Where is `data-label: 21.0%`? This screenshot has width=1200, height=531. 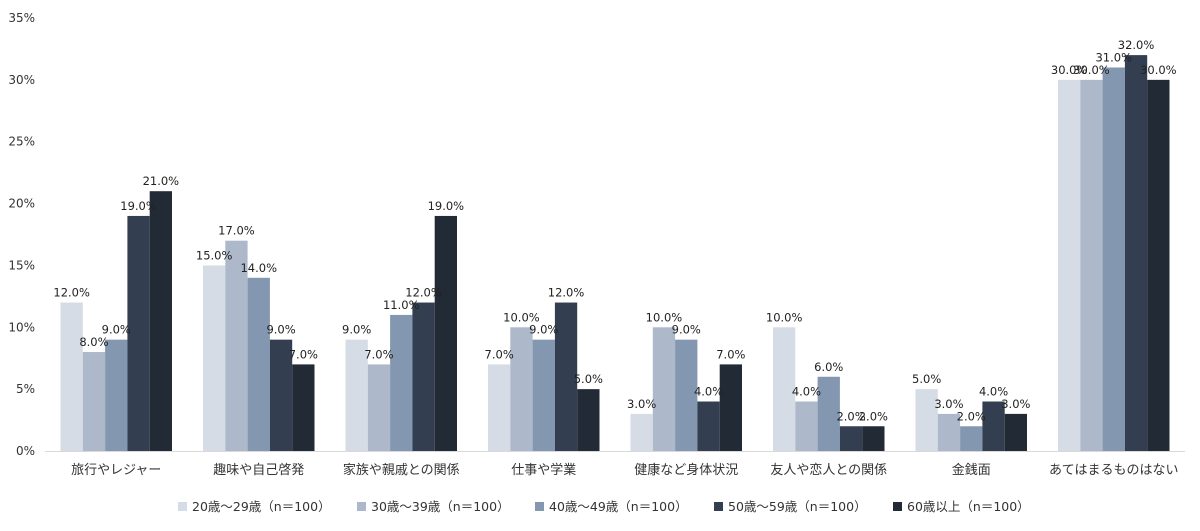 data-label: 21.0% is located at coordinates (161, 181).